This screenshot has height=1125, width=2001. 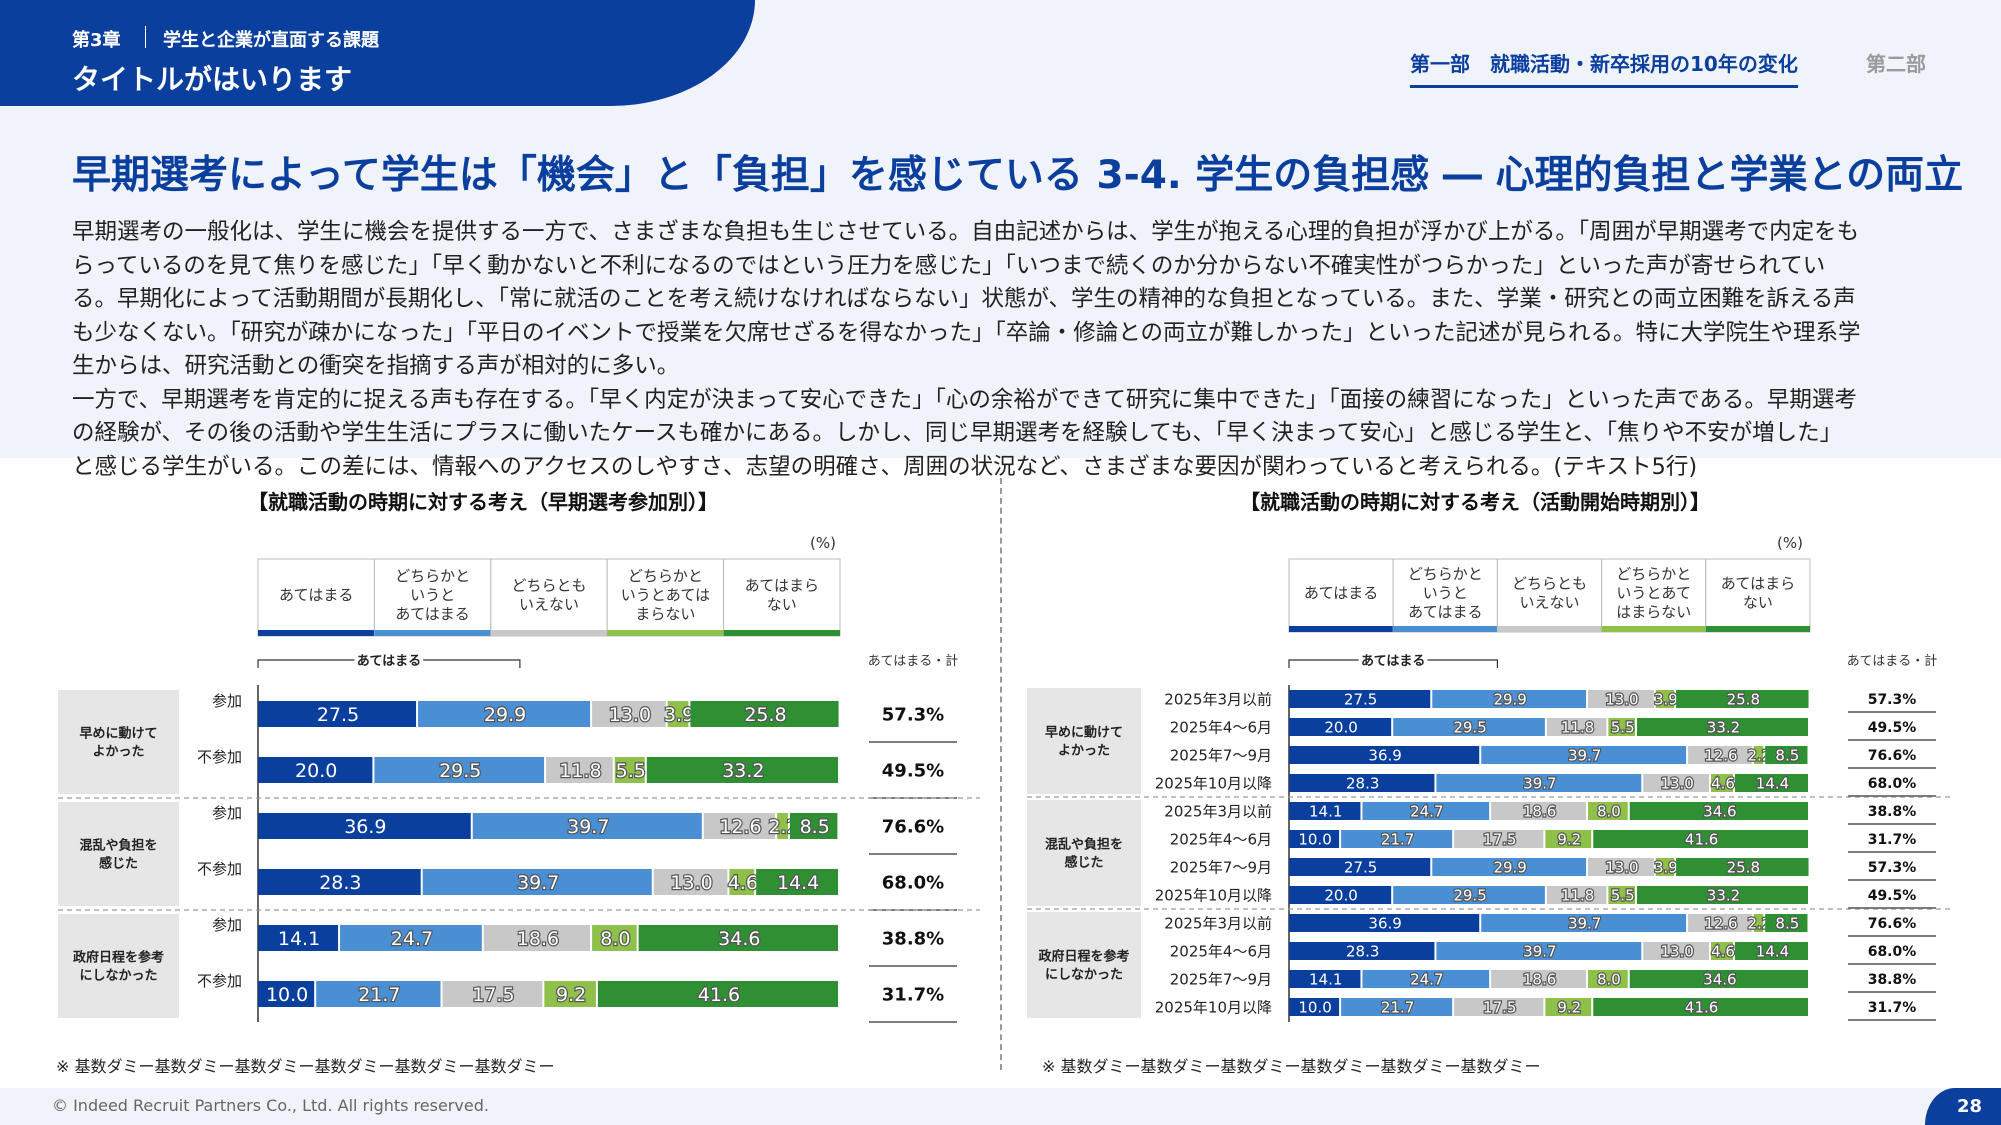 What do you see at coordinates (764, 714) in the screenshot?
I see `left-bar-0-0-seg4` at bounding box center [764, 714].